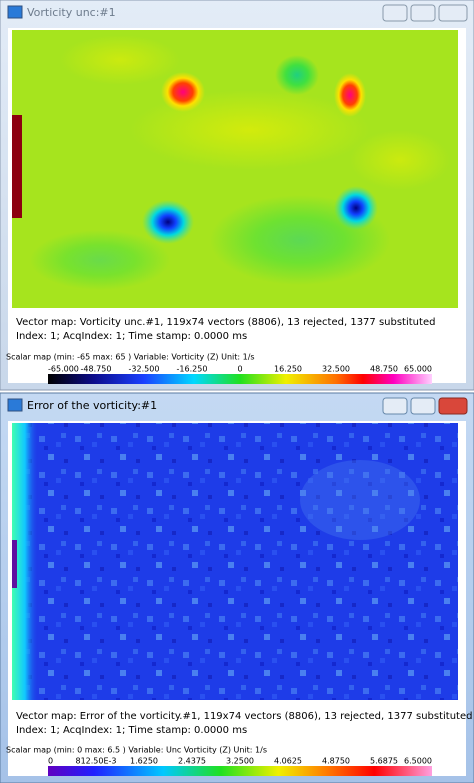  Describe the element at coordinates (71, 12) in the screenshot. I see `window-title: Vorticity unc:#1` at that location.